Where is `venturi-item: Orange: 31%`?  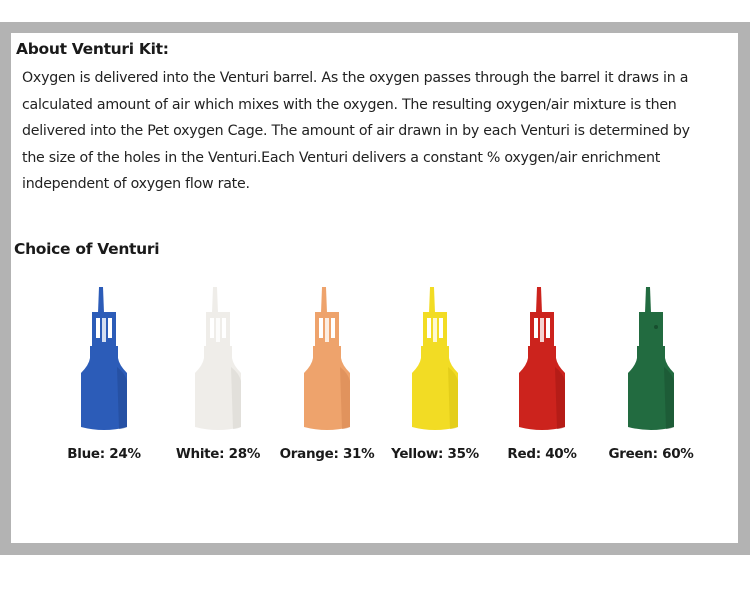 venturi-item: Orange: 31% is located at coordinates (327, 373).